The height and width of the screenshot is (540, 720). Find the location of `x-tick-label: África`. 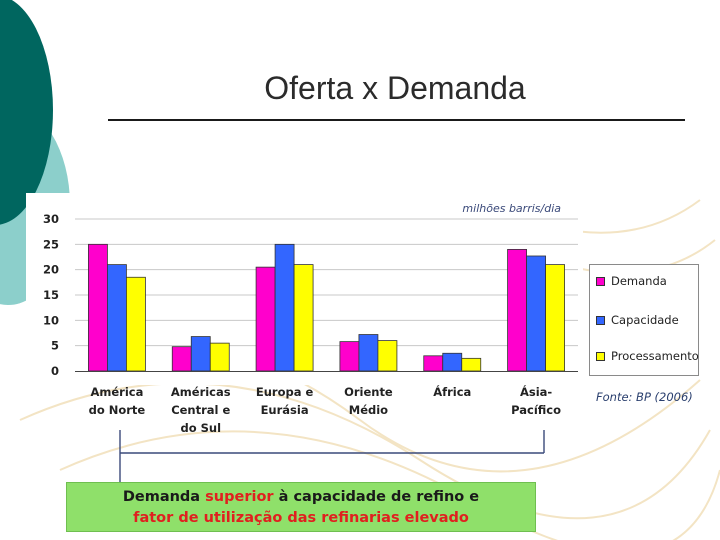

x-tick-label: África is located at coordinates (452, 391).